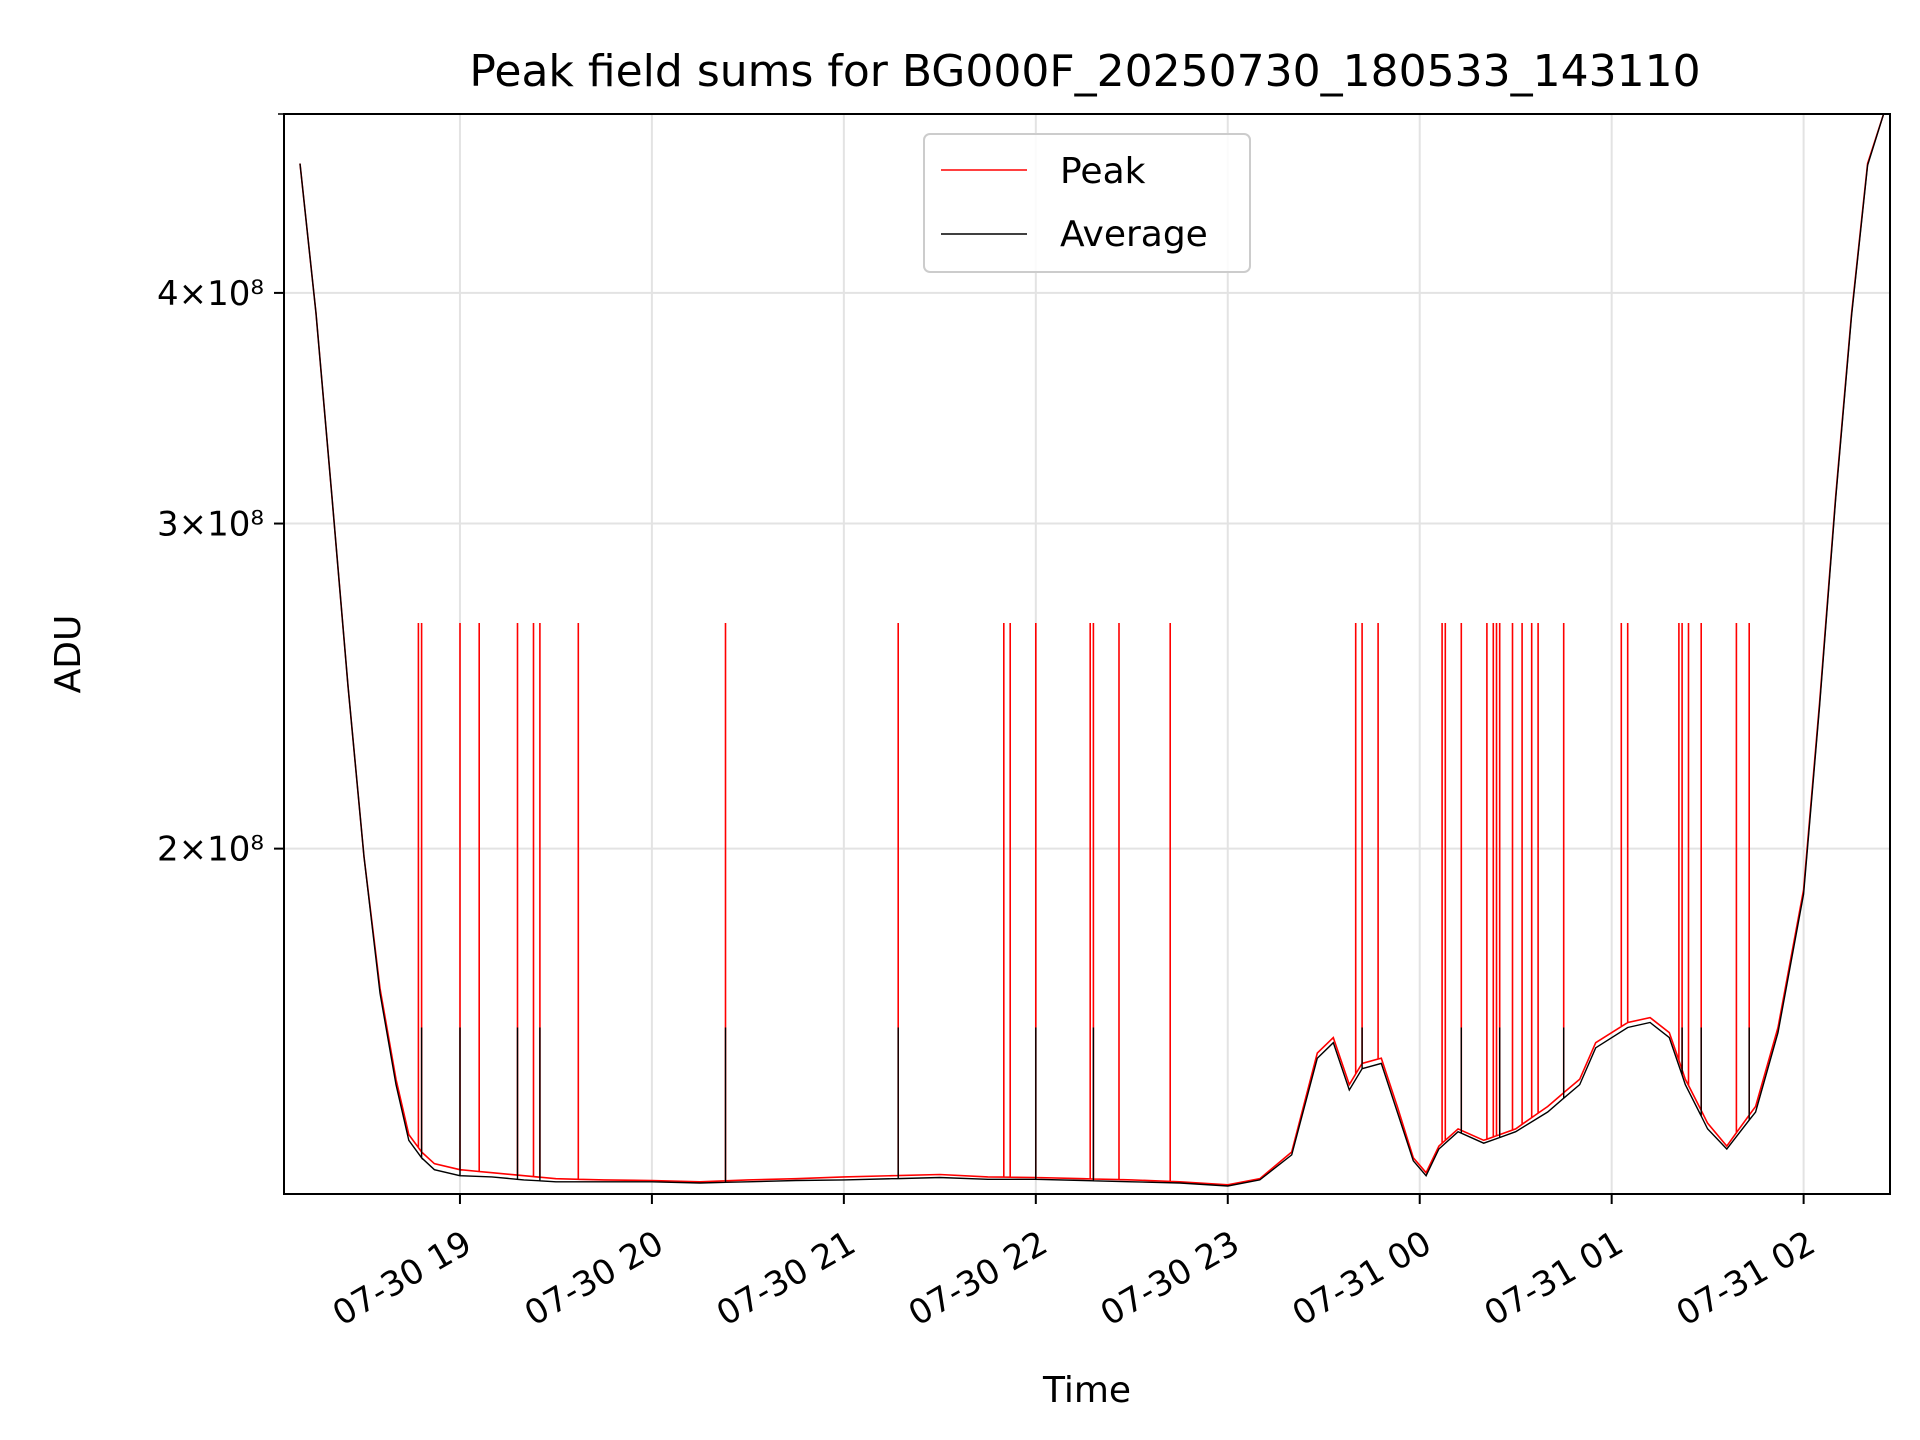  Describe the element at coordinates (1103, 171) in the screenshot. I see `legend-label-peak: Peak` at that location.